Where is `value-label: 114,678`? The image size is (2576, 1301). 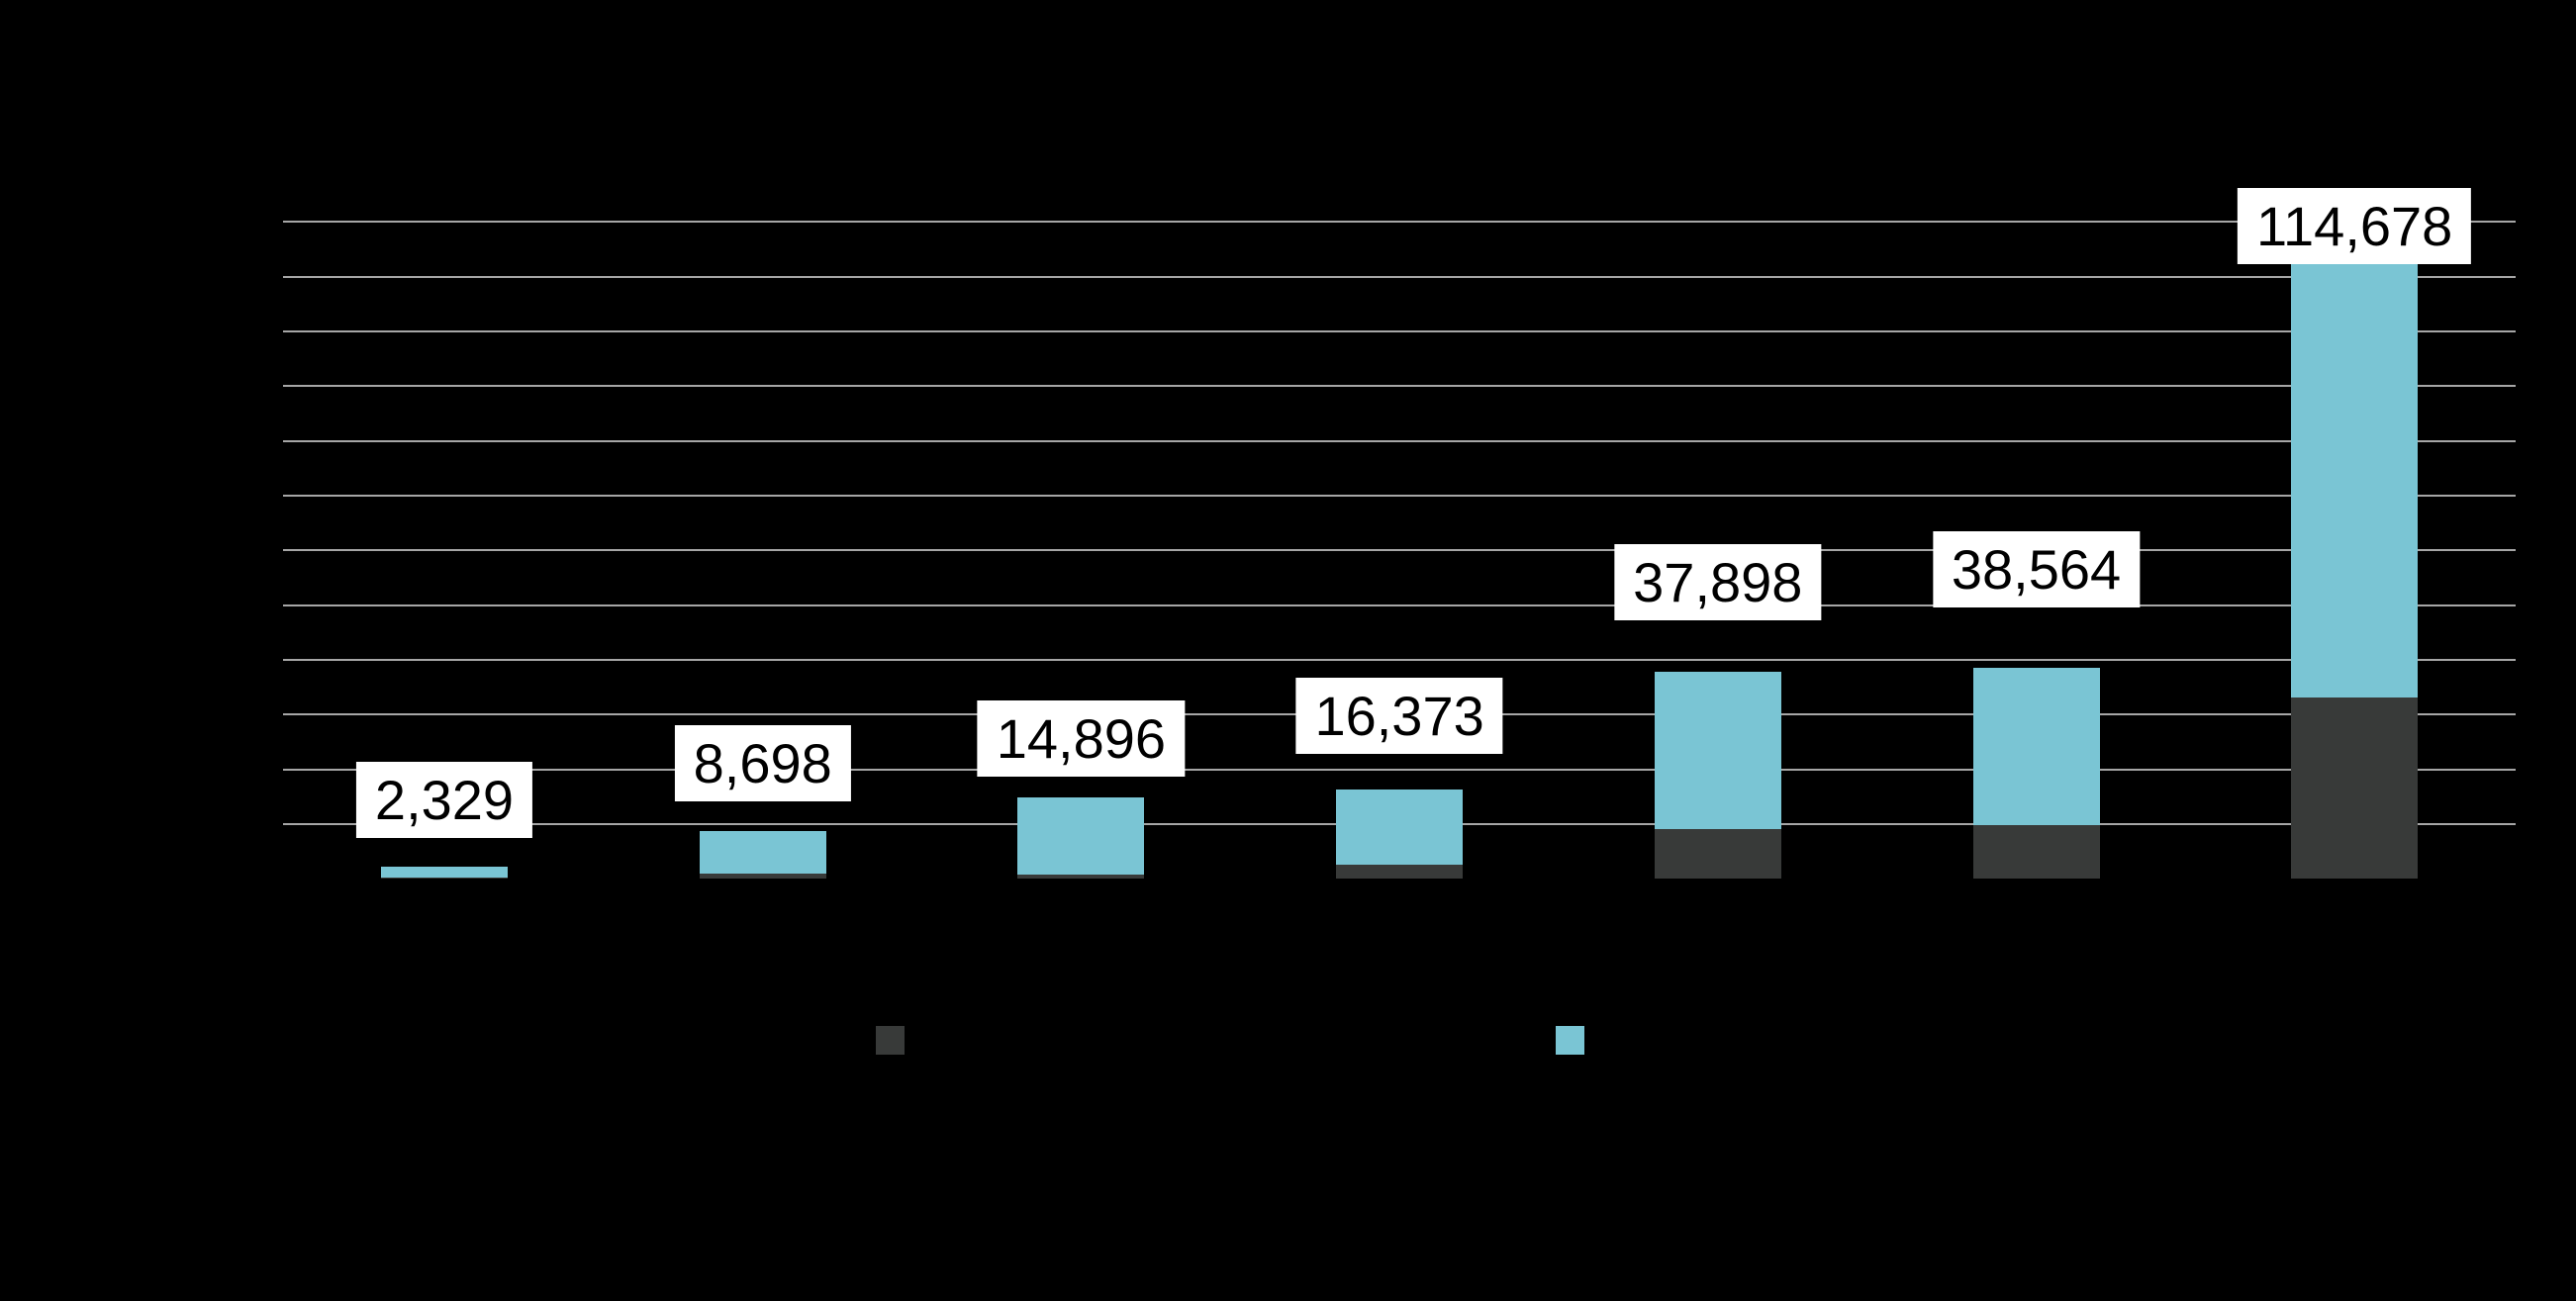 value-label: 114,678 is located at coordinates (2355, 226).